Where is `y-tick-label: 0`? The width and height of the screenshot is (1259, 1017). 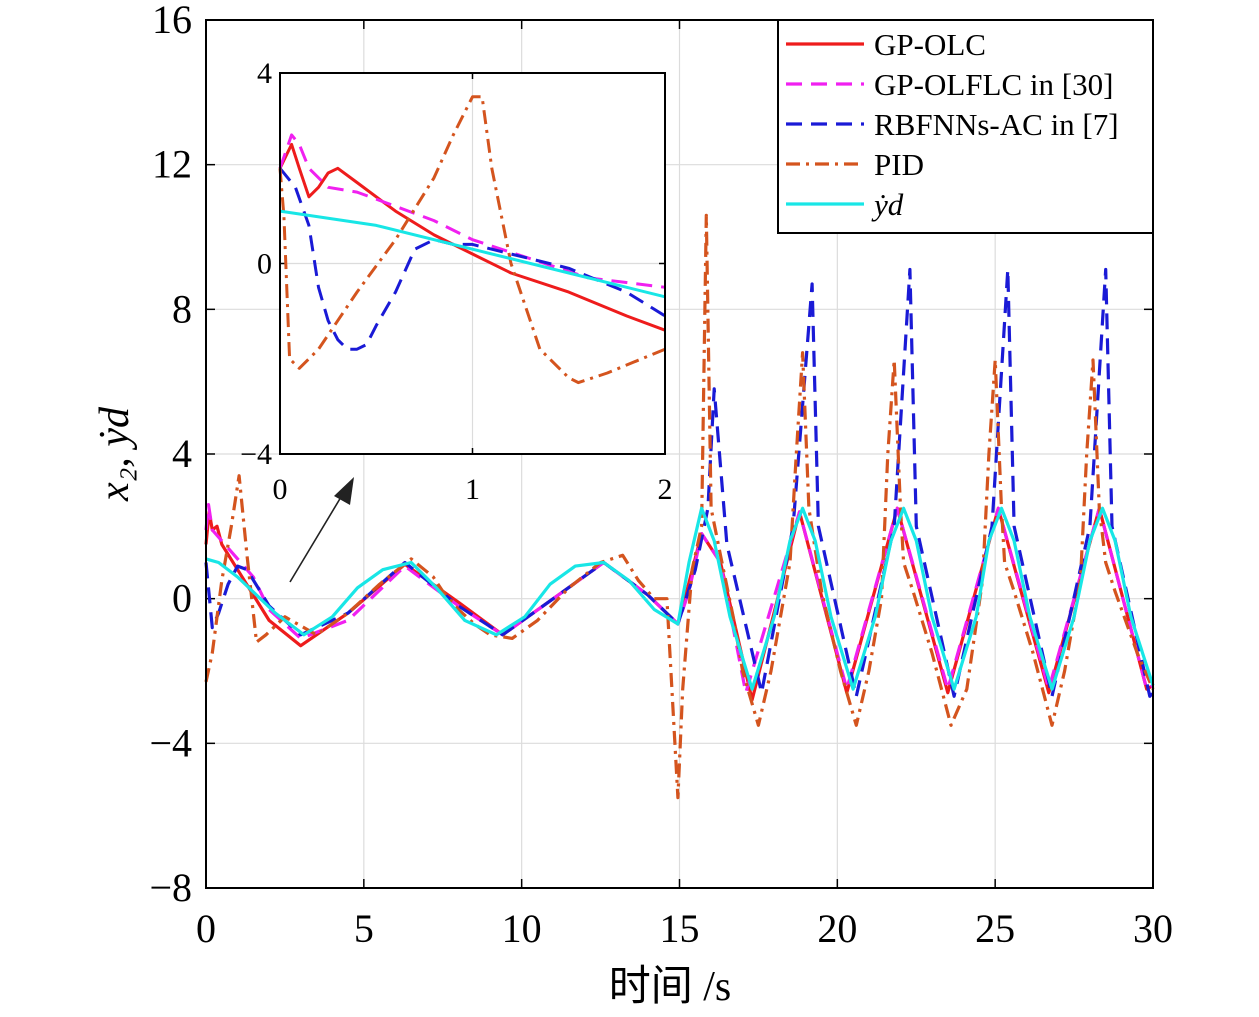 y-tick-label: 0 is located at coordinates (182, 598).